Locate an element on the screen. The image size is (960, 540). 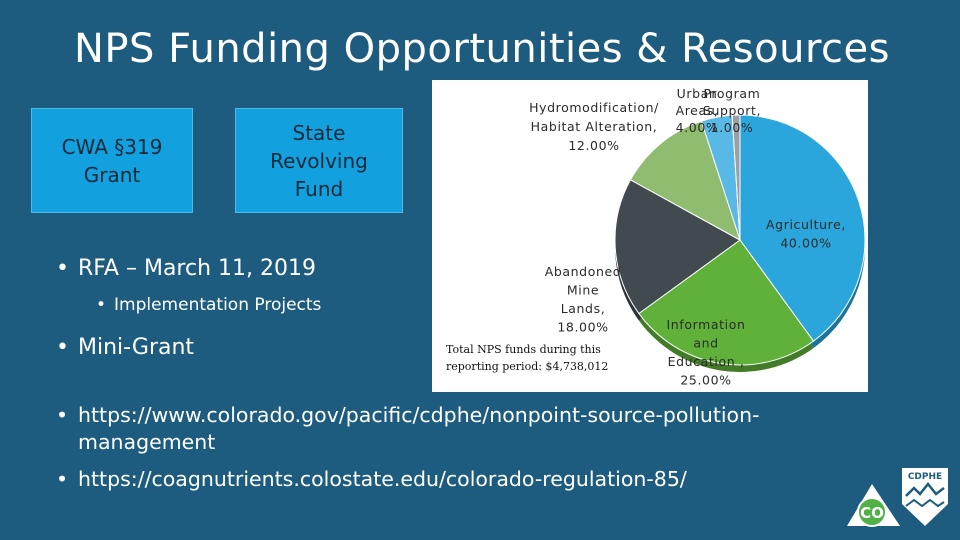
slice-label-aml: 18.00% is located at coordinates (582, 327).